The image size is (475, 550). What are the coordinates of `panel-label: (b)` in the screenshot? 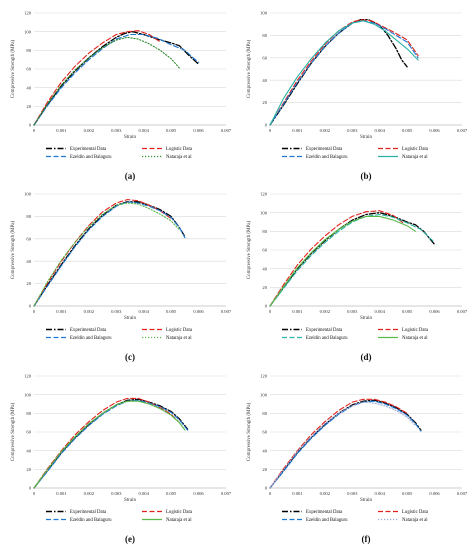 It's located at (366, 176).